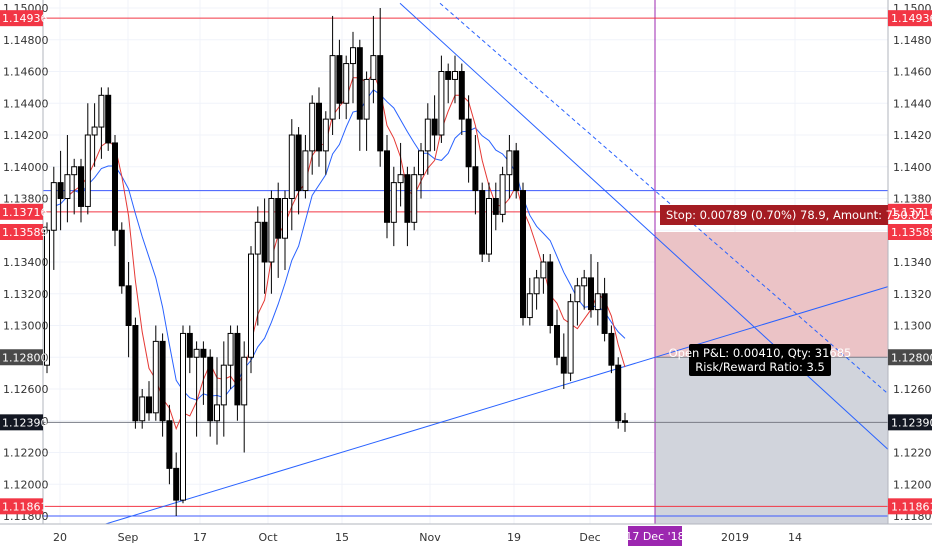  I want to click on left-price-tick-label: 1.13400, so click(26, 262).